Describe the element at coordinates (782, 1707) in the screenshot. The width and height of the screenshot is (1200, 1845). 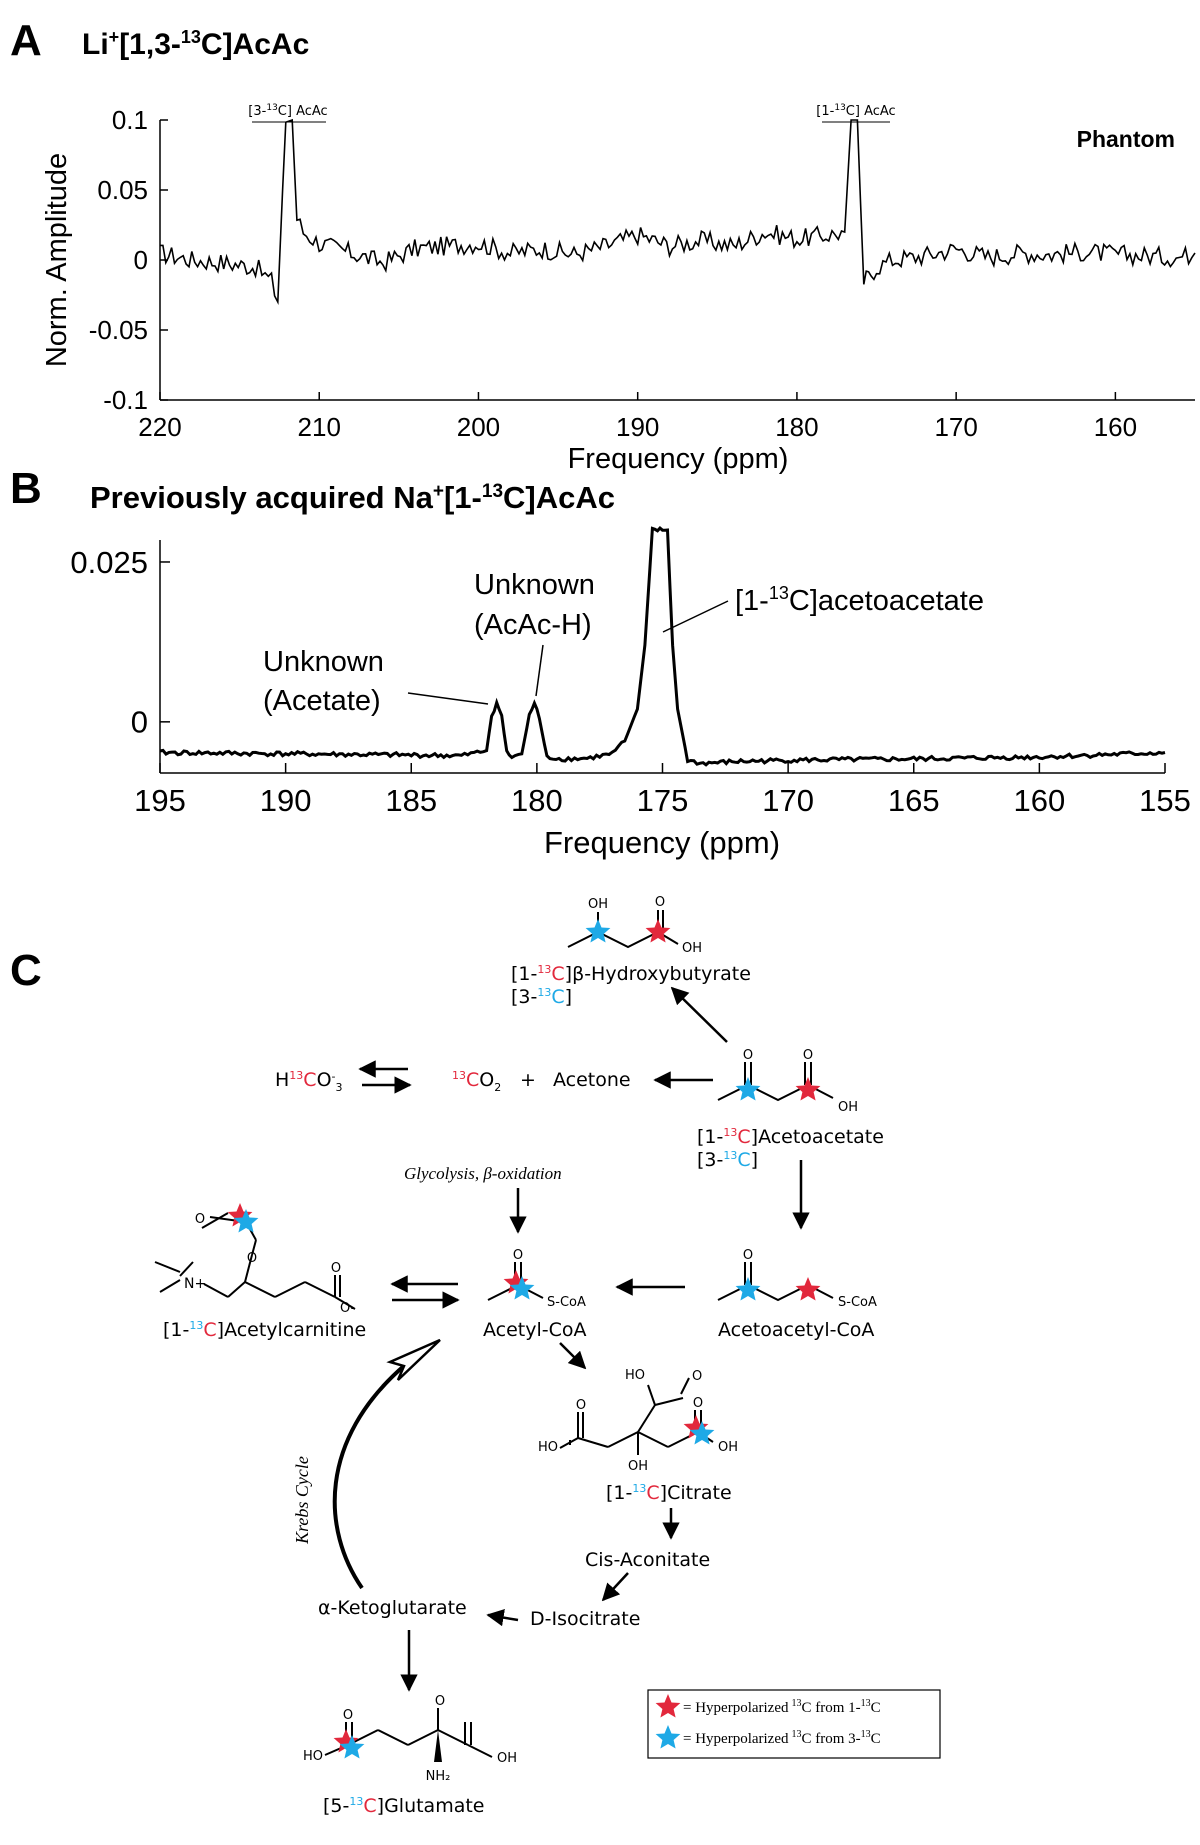
I see `legend-red-text: = Hyperpolarized 13C from 1-13C` at that location.